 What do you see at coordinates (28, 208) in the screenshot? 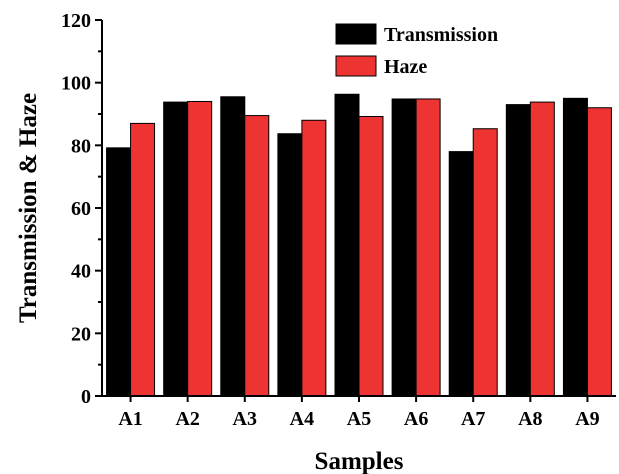
I see `y-axis-title: Transmission & Haze` at bounding box center [28, 208].